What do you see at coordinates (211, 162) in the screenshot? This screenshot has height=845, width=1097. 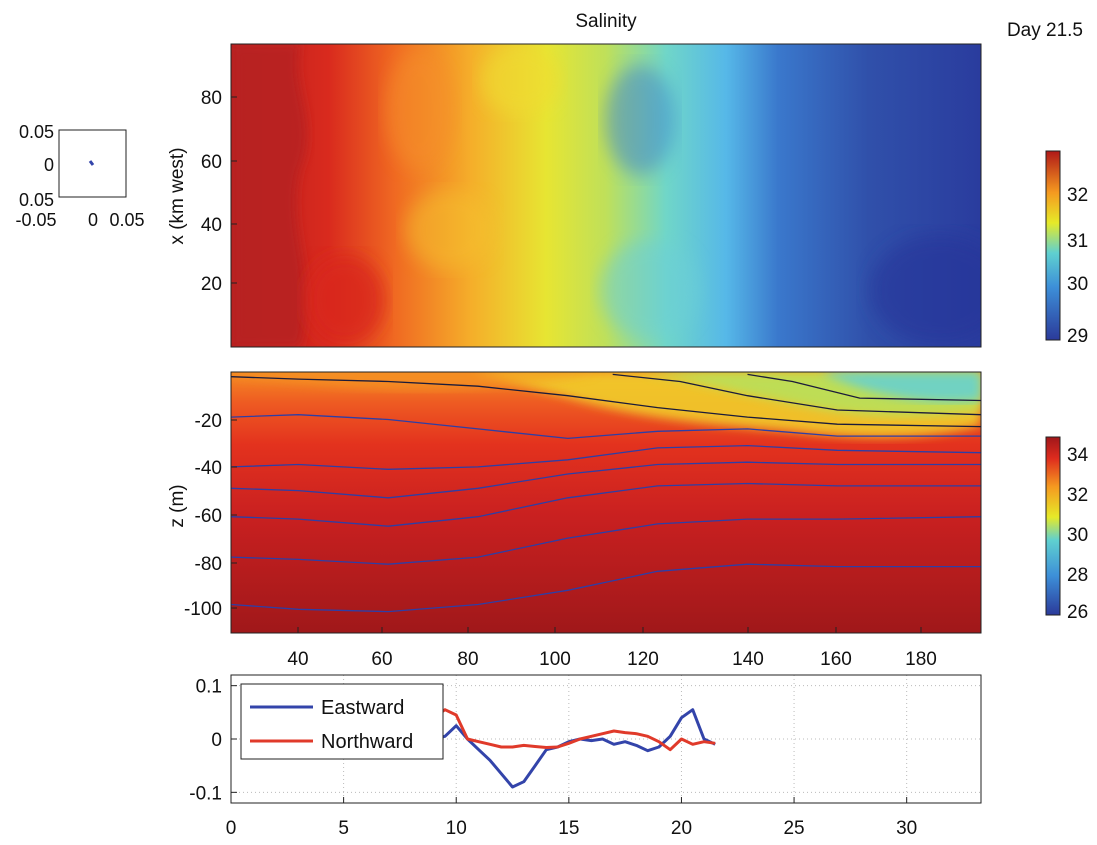 I see `map-ytick: 60` at bounding box center [211, 162].